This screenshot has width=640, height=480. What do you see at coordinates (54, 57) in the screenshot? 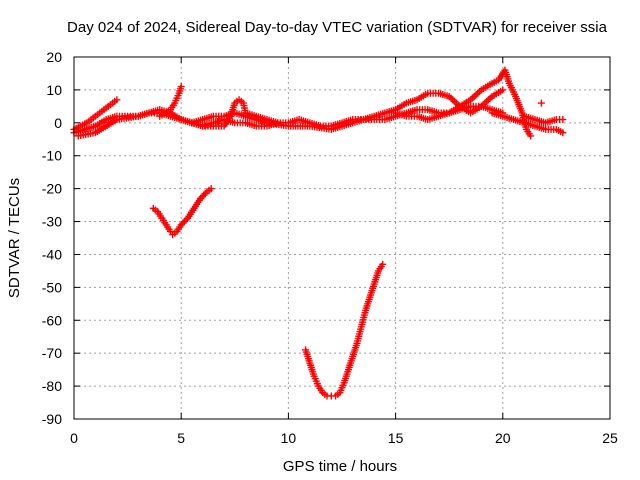
I see `y-tick-label: 20` at bounding box center [54, 57].